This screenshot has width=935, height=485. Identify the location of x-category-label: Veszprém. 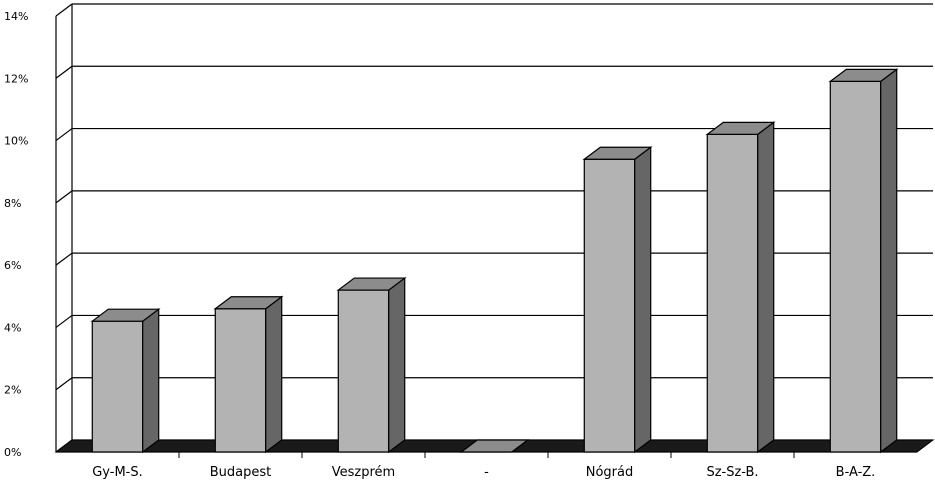
(363, 472).